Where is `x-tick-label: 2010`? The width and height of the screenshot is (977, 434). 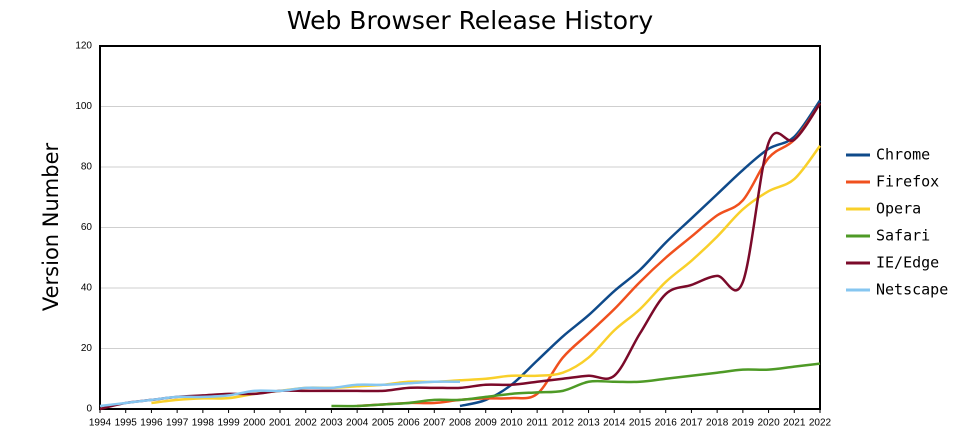 x-tick-label: 2010 is located at coordinates (511, 423).